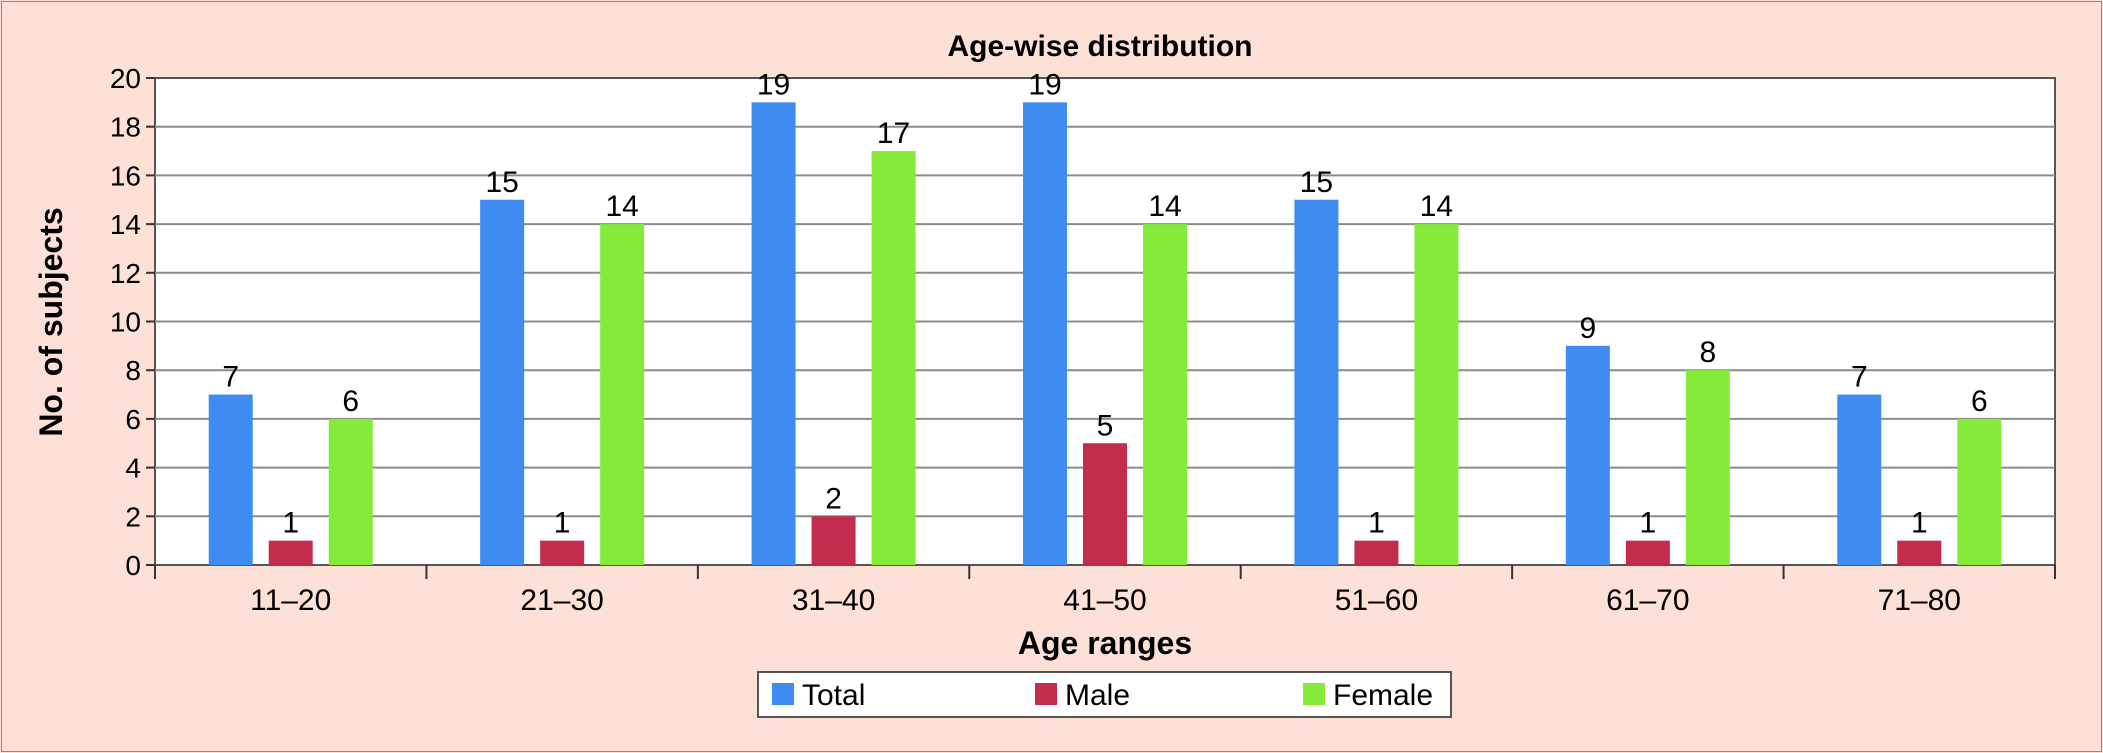 This screenshot has height=753, width=2103. Describe the element at coordinates (1105, 643) in the screenshot. I see `x-axis-label: Age ranges` at that location.